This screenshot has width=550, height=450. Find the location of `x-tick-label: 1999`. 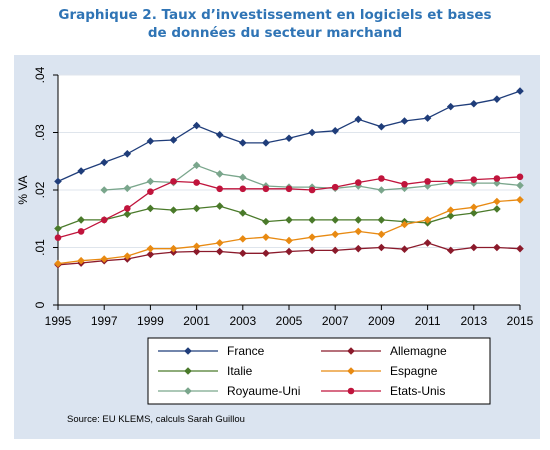

x-tick-label: 1999 is located at coordinates (150, 321).